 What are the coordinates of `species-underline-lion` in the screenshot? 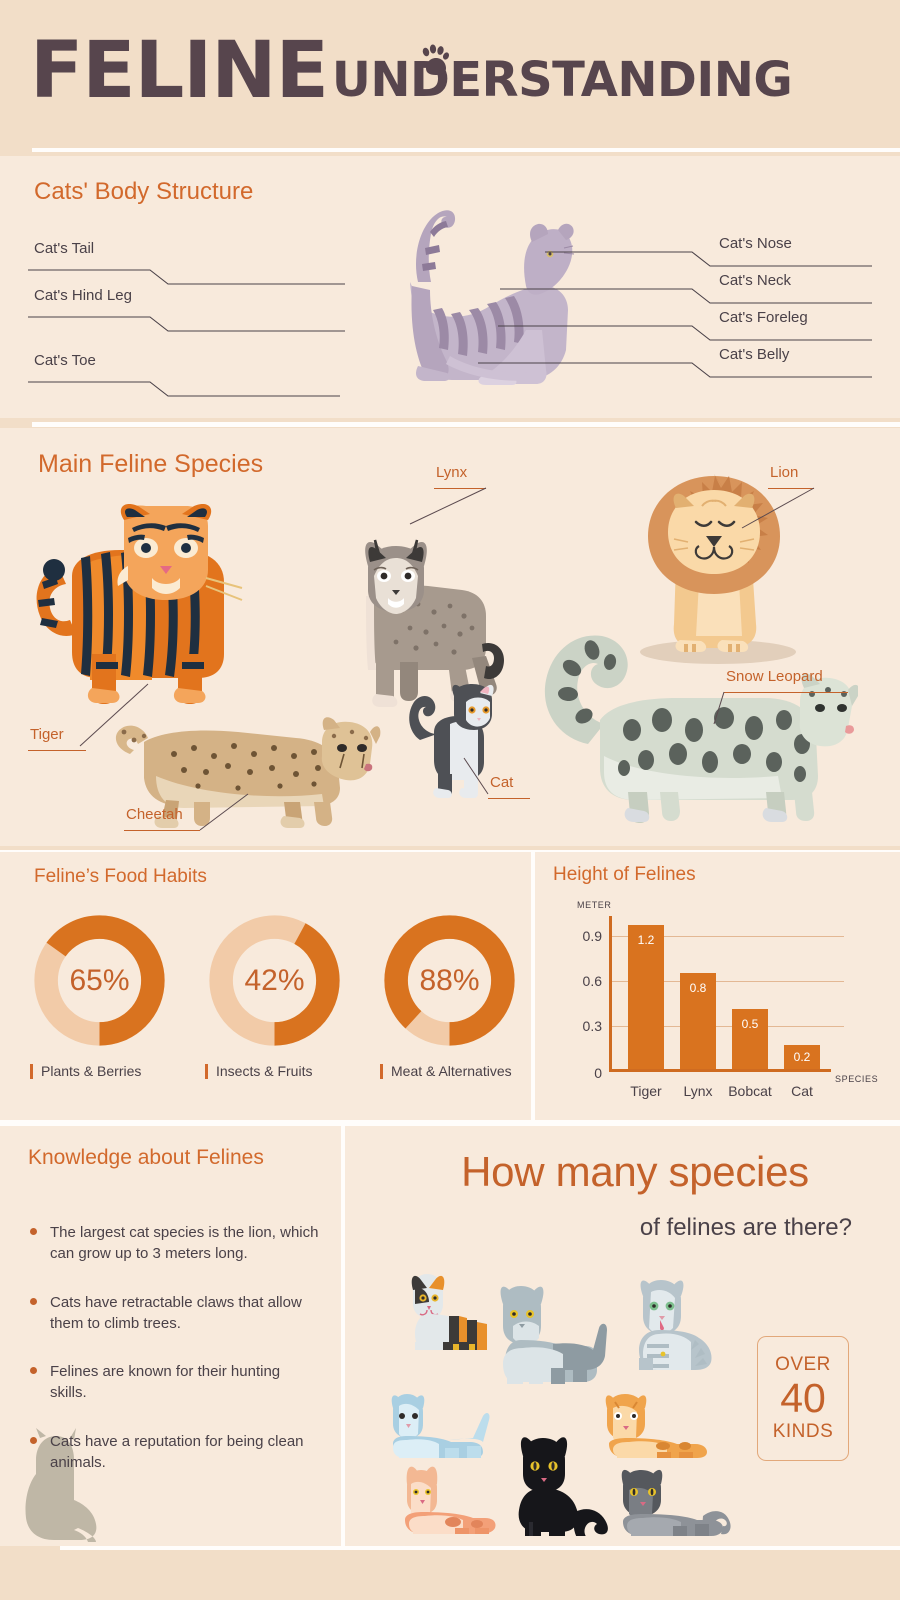 It's located at (791, 489).